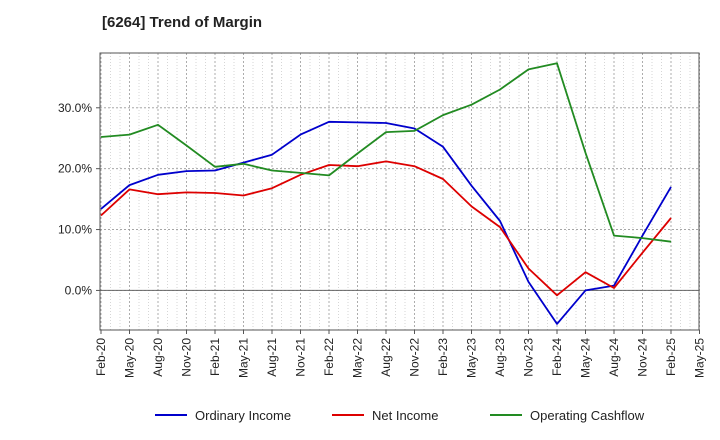 The width and height of the screenshot is (720, 440). I want to click on legend-label: Net Income, so click(405, 415).